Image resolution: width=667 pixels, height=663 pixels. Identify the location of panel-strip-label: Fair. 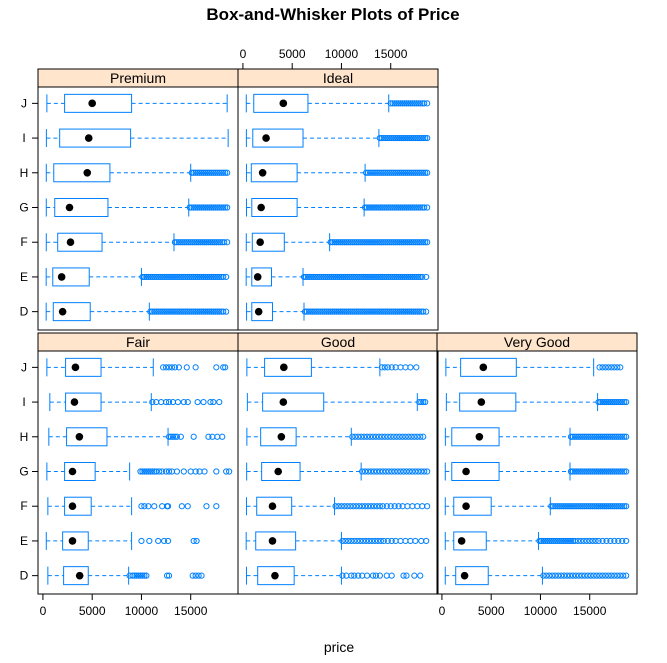
(138, 342).